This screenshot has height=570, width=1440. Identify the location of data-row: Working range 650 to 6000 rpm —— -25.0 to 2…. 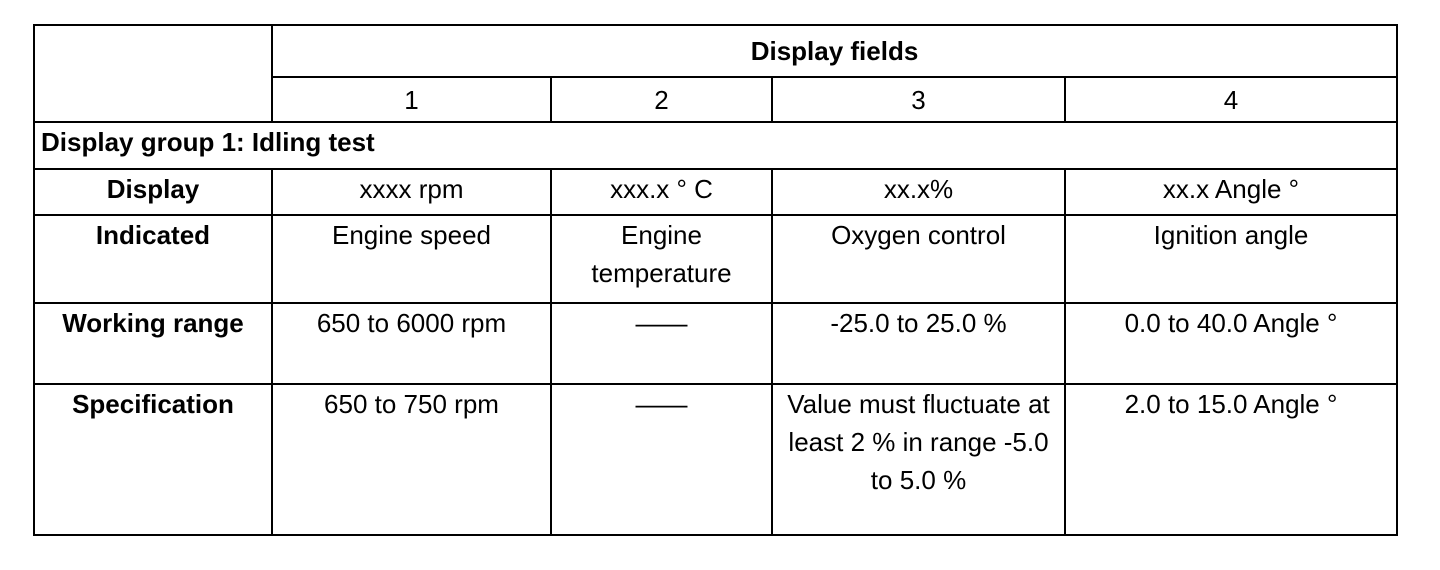
(715, 343).